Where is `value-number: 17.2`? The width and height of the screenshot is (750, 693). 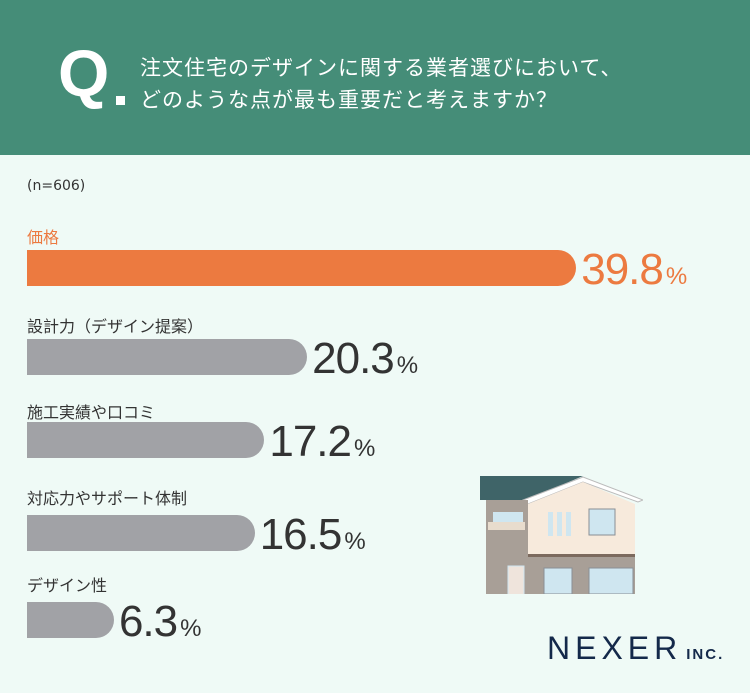
value-number: 17.2 is located at coordinates (310, 441).